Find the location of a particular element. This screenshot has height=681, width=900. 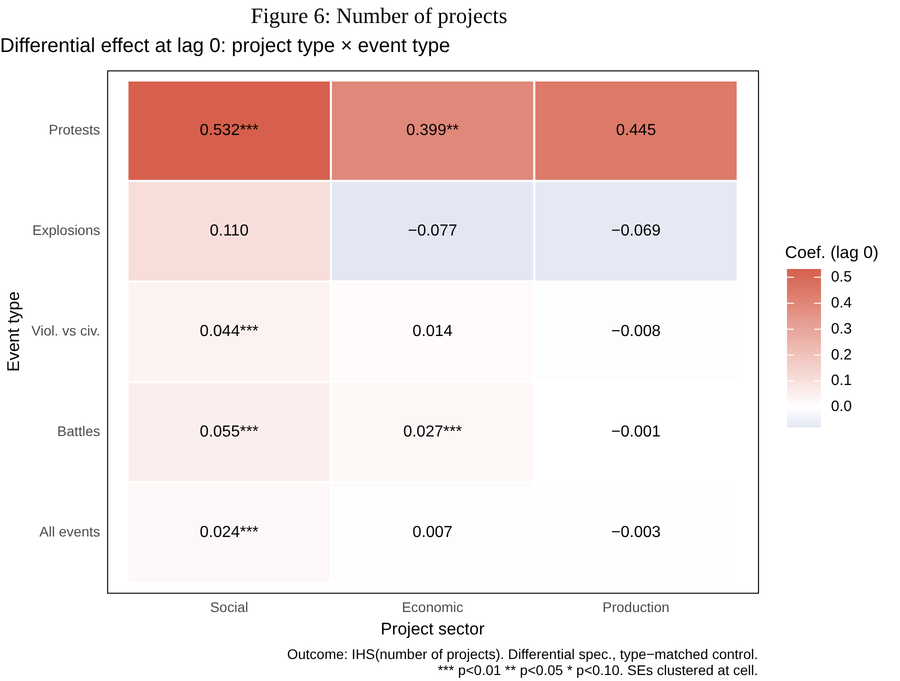

y-tick-label: Explosions is located at coordinates (66, 230).